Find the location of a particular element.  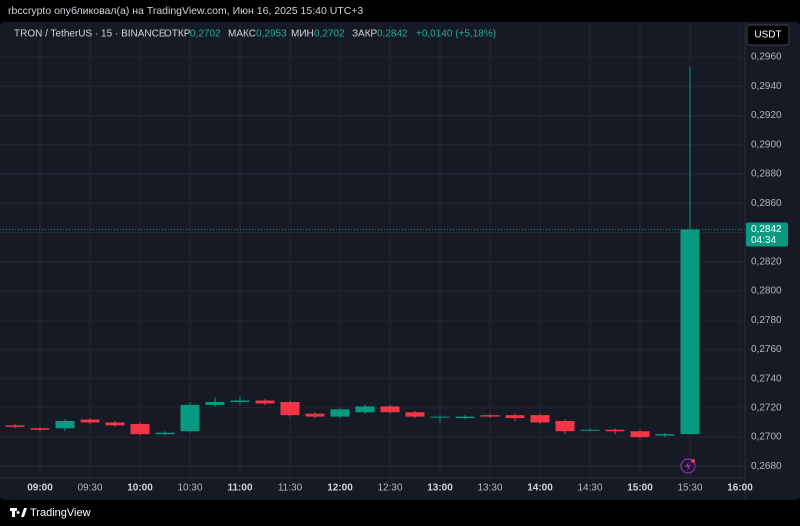

y-tick-label: 0,2920 is located at coordinates (766, 115).